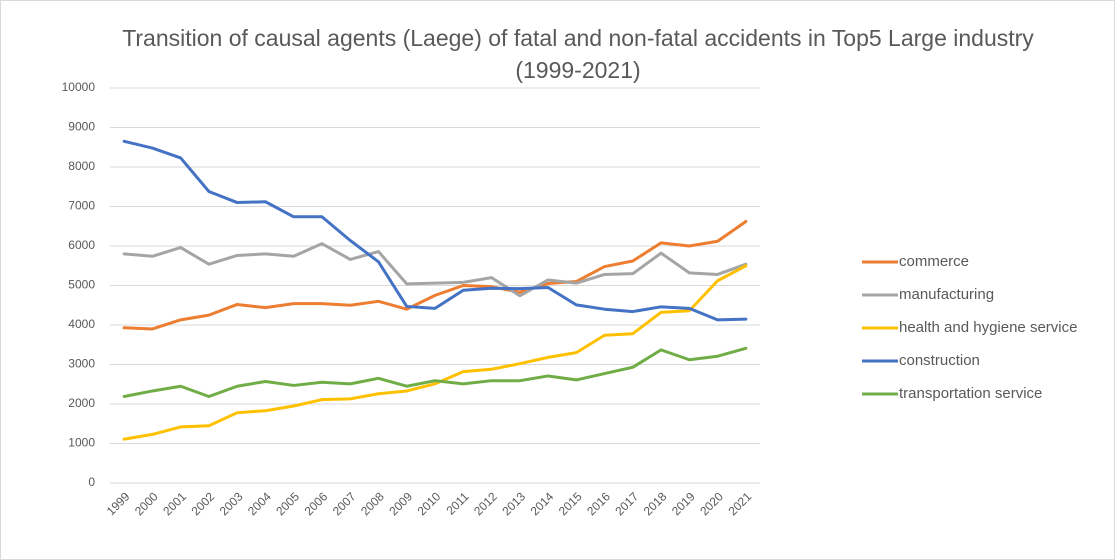 This screenshot has height=560, width=1115. Describe the element at coordinates (570, 503) in the screenshot. I see `x-tick-label: 2015` at that location.